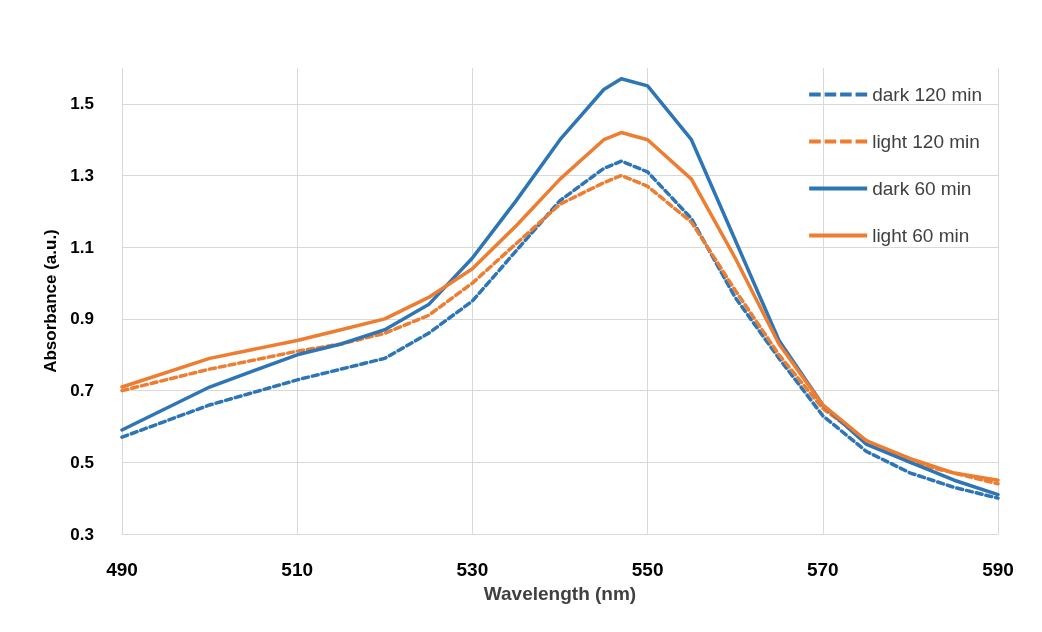 This screenshot has height=632, width=1042. I want to click on legend-label: light 120 min, so click(926, 141).